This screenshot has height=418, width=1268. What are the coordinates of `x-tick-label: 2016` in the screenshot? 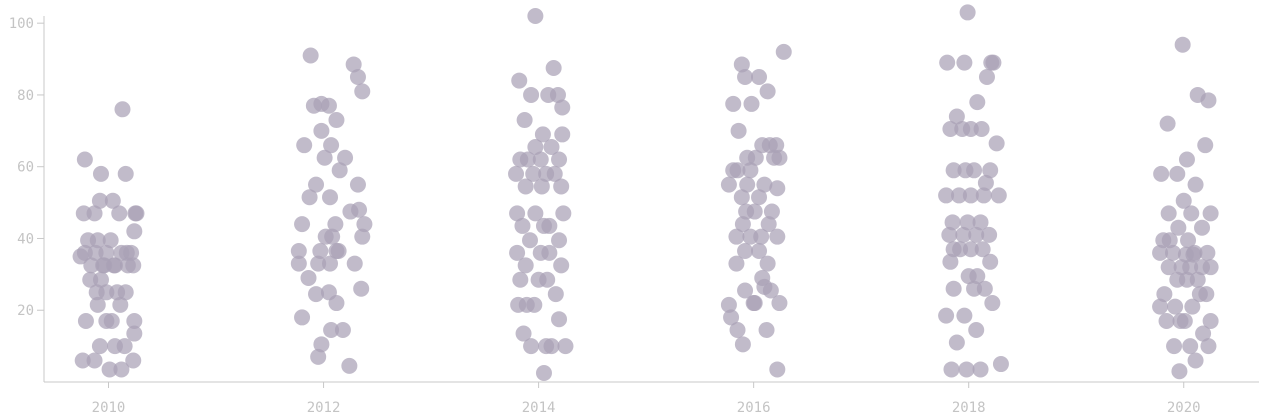 It's located at (754, 408).